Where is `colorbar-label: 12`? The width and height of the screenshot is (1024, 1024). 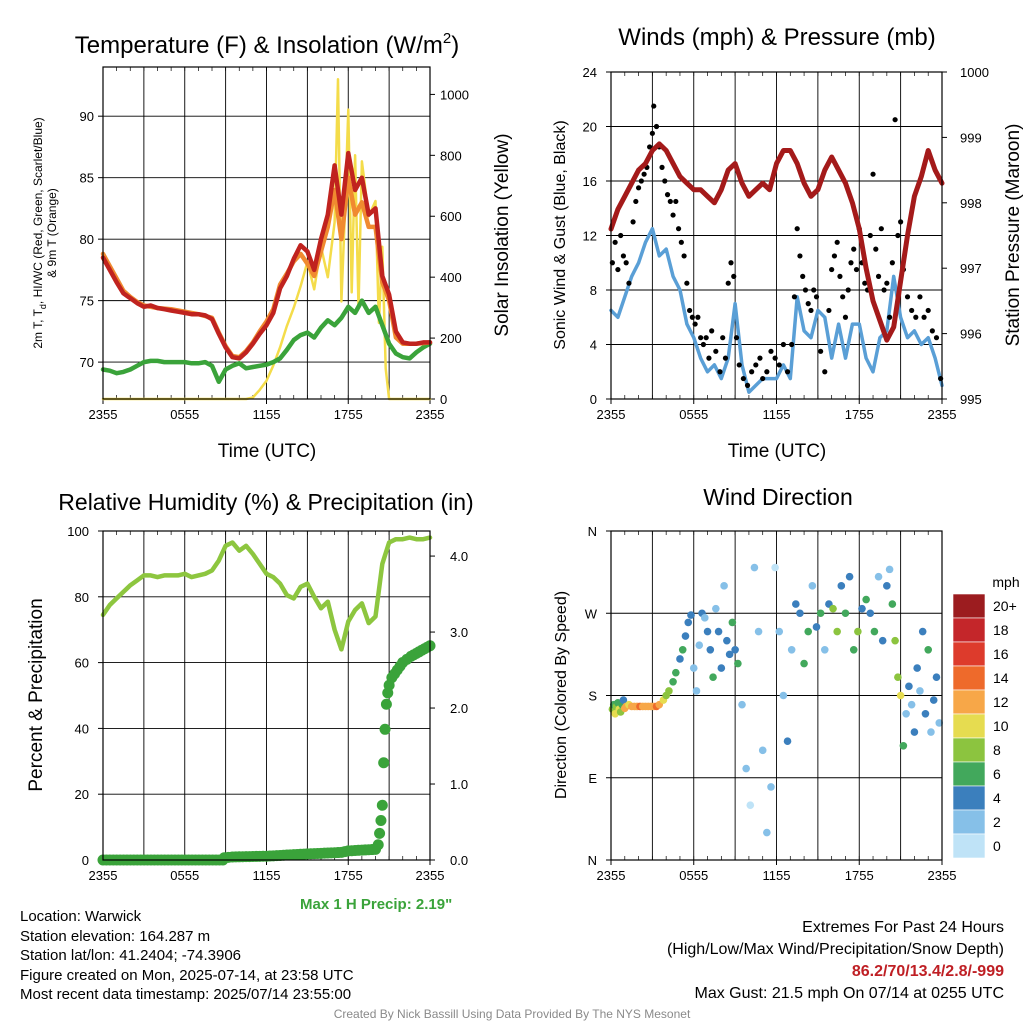
colorbar-label: 12 is located at coordinates (1001, 702).